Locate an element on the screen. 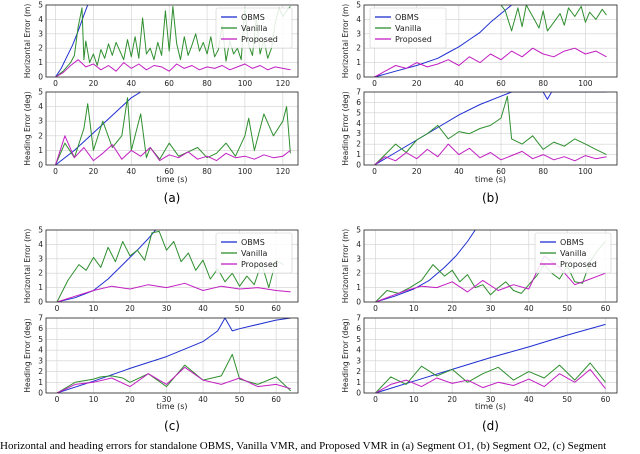 This screenshot has height=454, width=640. panel-d-label: (d) is located at coordinates (490, 426).